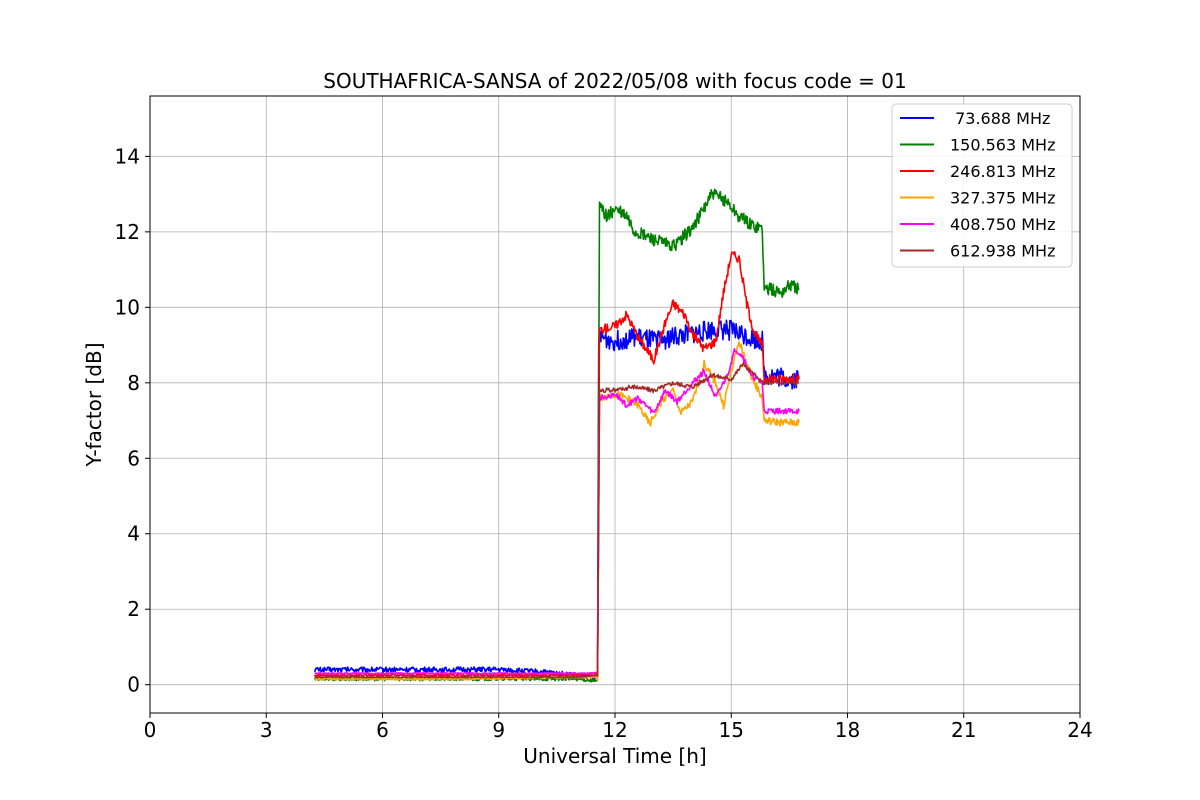  I want to click on y-tick-label: 8, so click(133, 383).